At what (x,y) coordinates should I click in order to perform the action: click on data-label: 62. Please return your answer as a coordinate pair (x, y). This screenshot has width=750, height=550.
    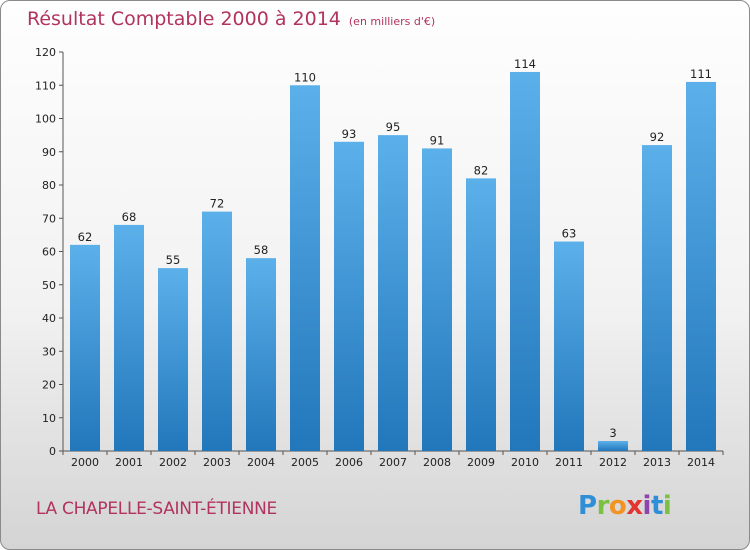
    Looking at the image, I should click on (85, 237).